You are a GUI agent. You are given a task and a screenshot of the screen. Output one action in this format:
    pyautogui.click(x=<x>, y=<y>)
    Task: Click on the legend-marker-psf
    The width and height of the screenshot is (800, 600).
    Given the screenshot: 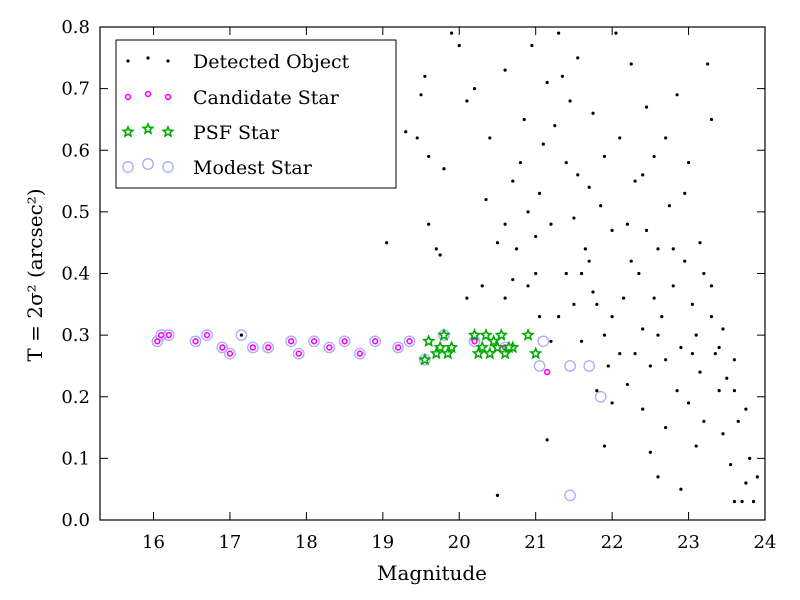 What is the action you would take?
    pyautogui.click(x=168, y=131)
    